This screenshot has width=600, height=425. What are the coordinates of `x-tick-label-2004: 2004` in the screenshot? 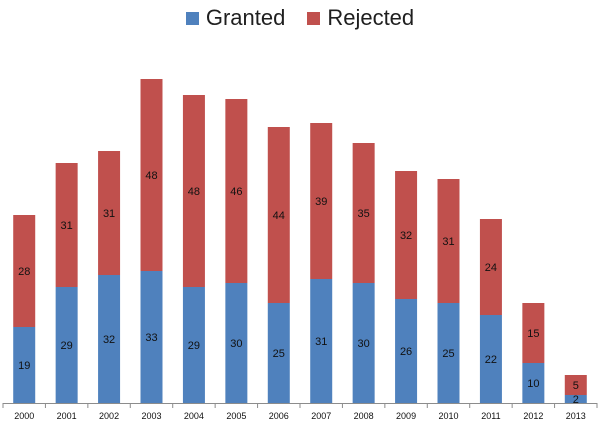 It's located at (194, 416).